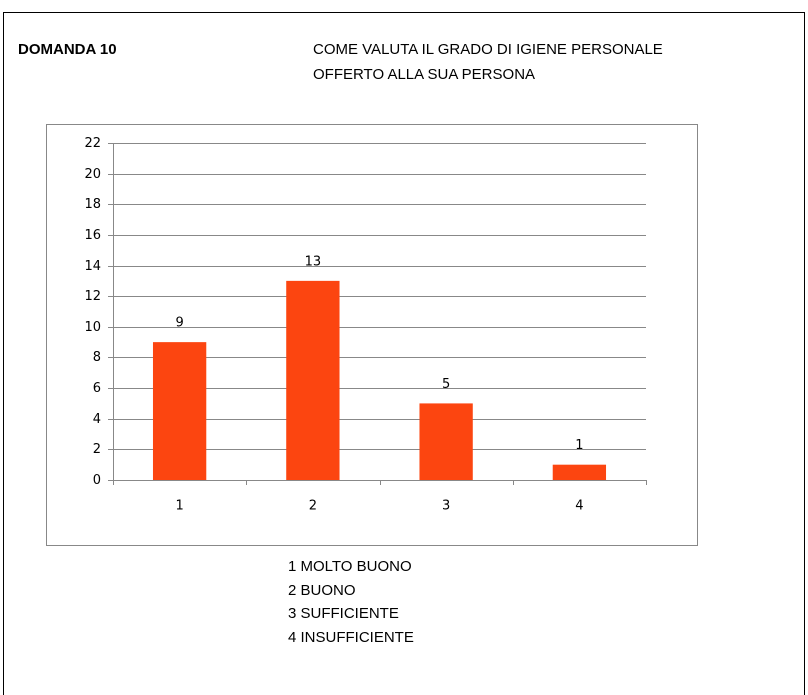  What do you see at coordinates (92, 296) in the screenshot?
I see `y-tick-label: 12` at bounding box center [92, 296].